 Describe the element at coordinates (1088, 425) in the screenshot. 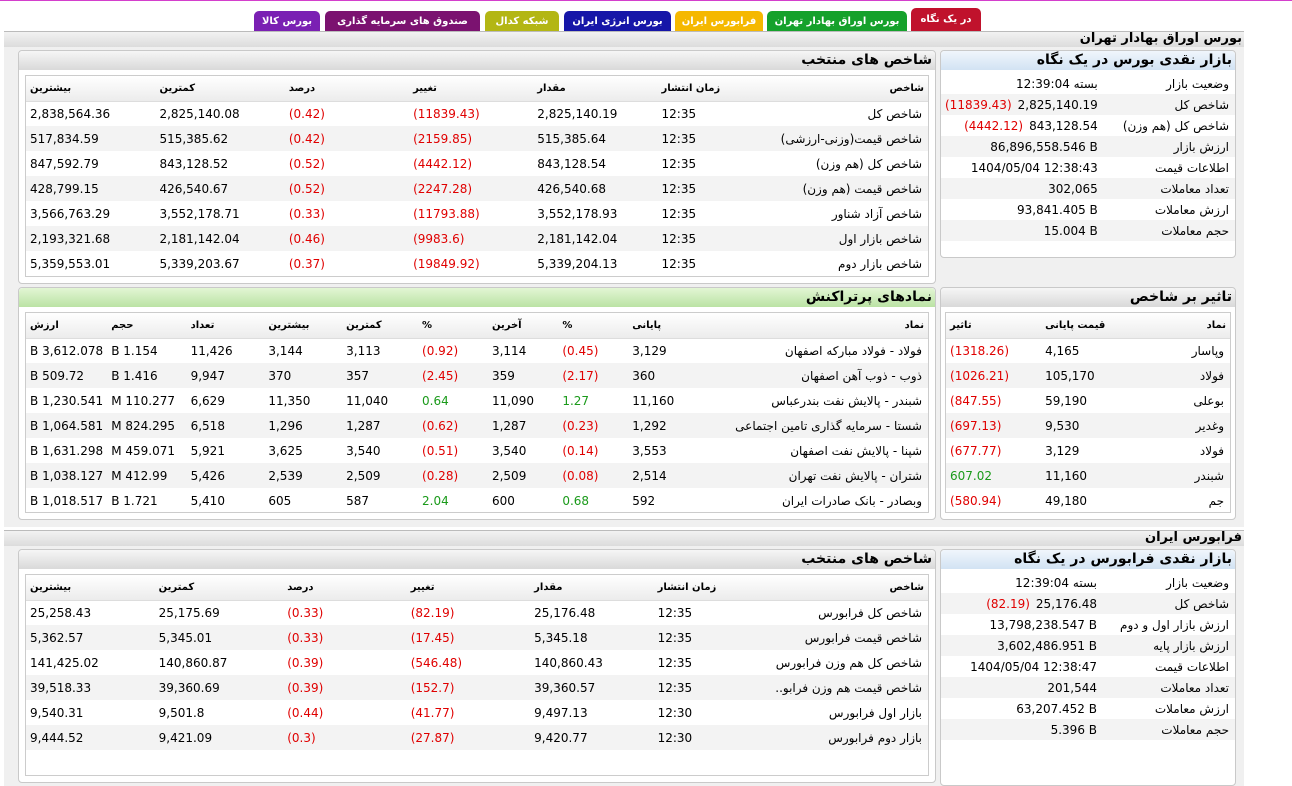

I see `table-row: وغدیر 9,530 (697.13)` at that location.